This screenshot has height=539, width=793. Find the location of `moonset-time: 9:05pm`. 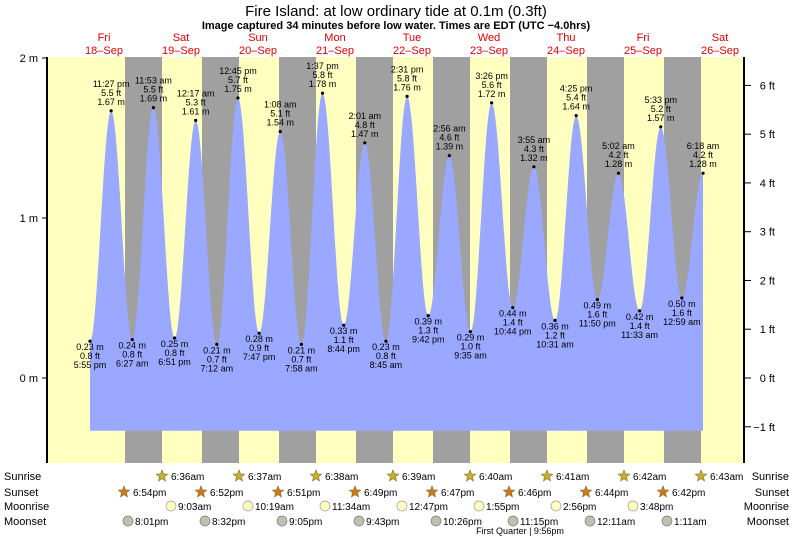

moonset-time: 9:05pm is located at coordinates (305, 522).